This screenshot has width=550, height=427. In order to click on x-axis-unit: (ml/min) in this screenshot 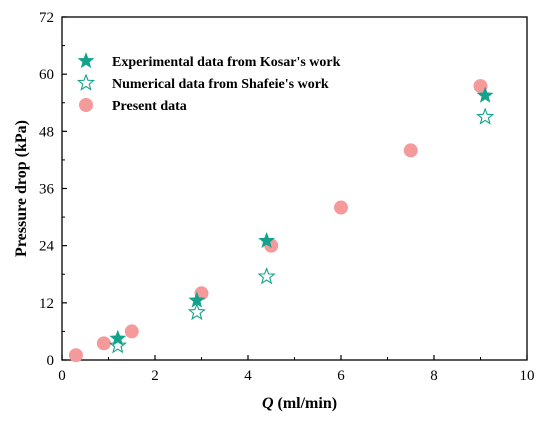, I will do `click(306, 403)`.